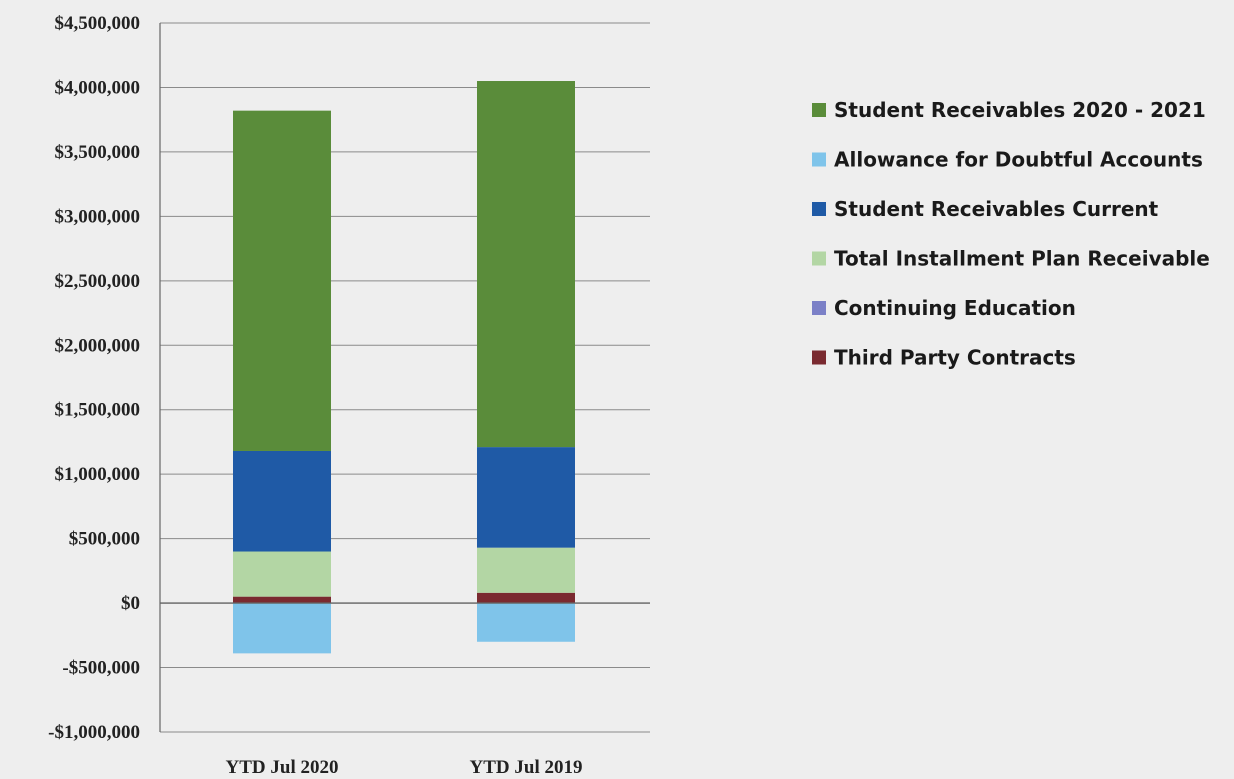 This screenshot has height=779, width=1234. Describe the element at coordinates (996, 209) in the screenshot. I see `legend-label: Student Receivables Current` at that location.